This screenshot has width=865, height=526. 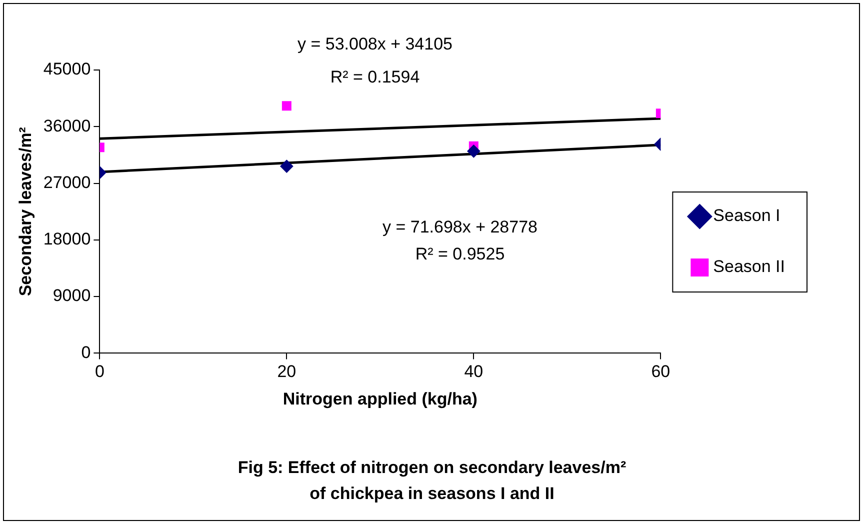 What do you see at coordinates (432, 481) in the screenshot?
I see `text: Fig 5: Effect of nitrogen on secondary leaves/m² of chickpea in seasons I and II` at bounding box center [432, 481].